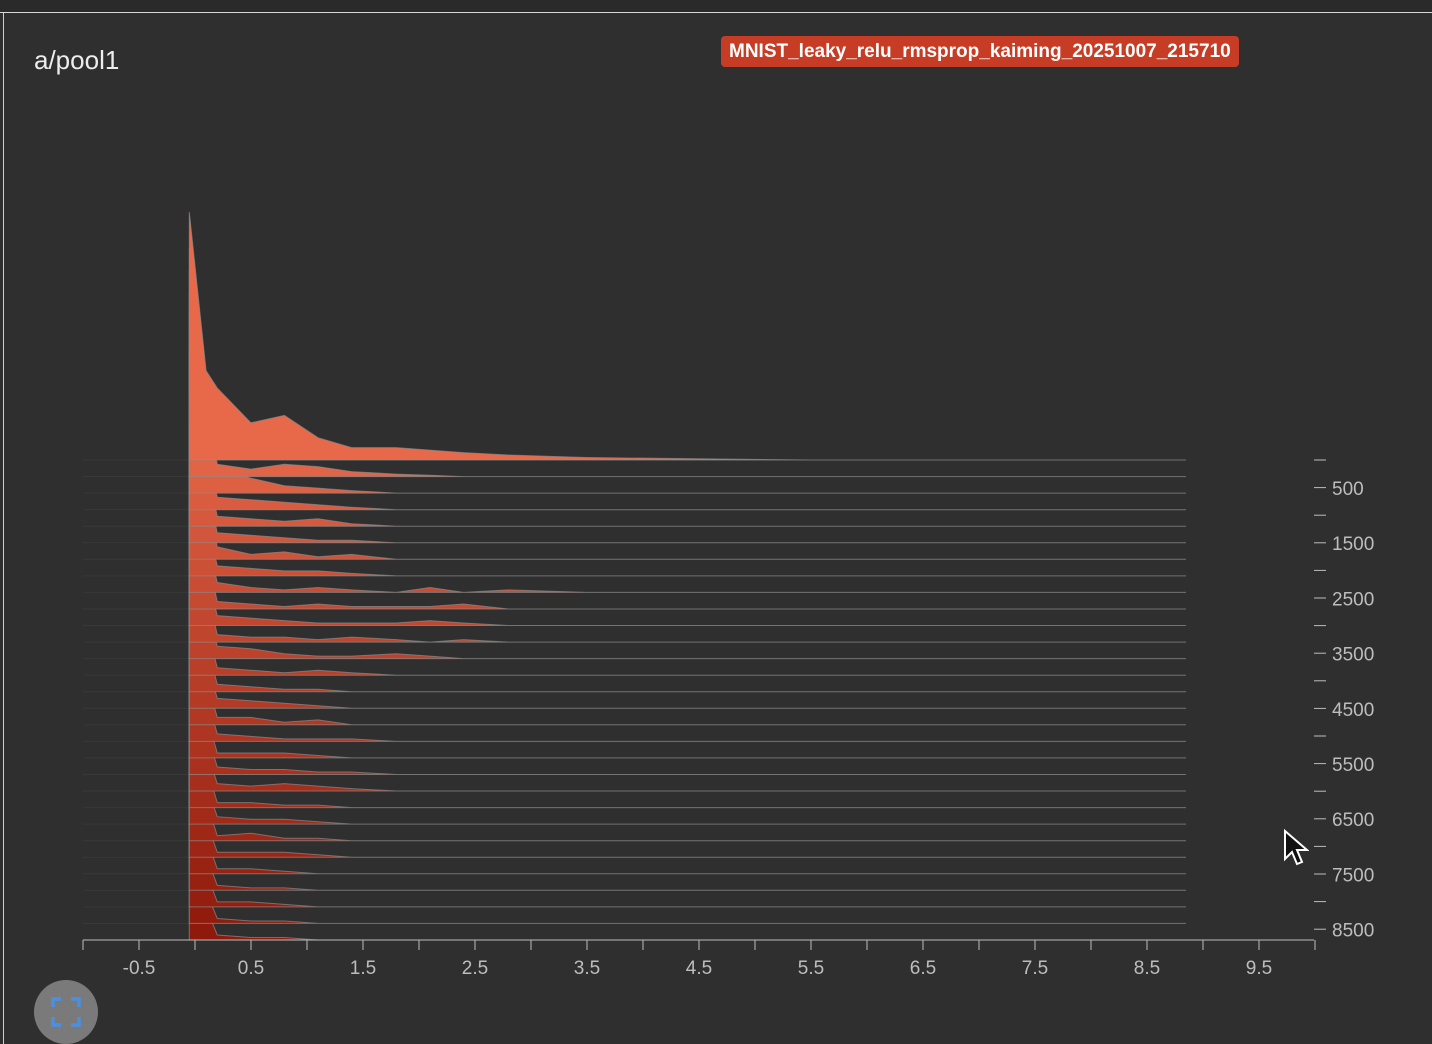  What do you see at coordinates (139, 968) in the screenshot?
I see `x-tick-label: -0.5` at bounding box center [139, 968].